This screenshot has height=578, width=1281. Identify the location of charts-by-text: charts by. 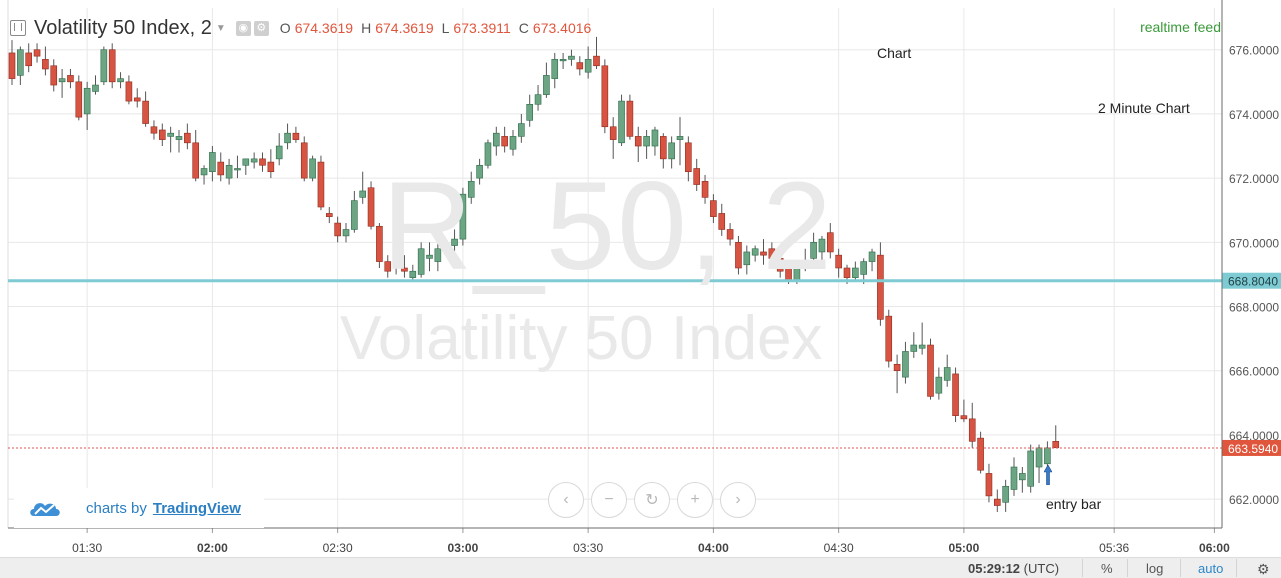
(116, 508).